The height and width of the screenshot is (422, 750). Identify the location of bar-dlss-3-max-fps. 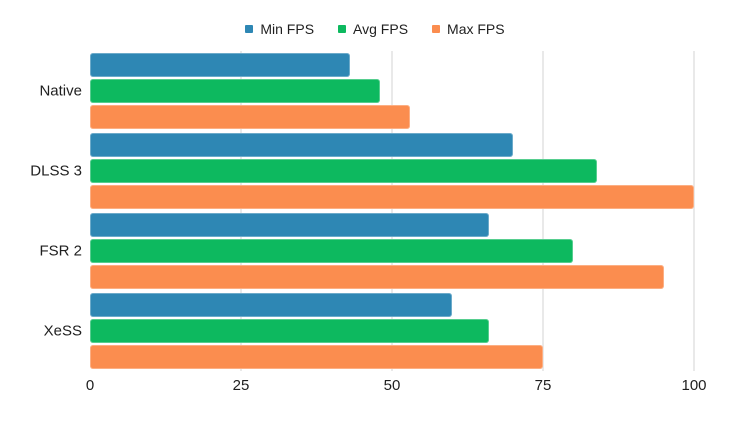
(392, 197).